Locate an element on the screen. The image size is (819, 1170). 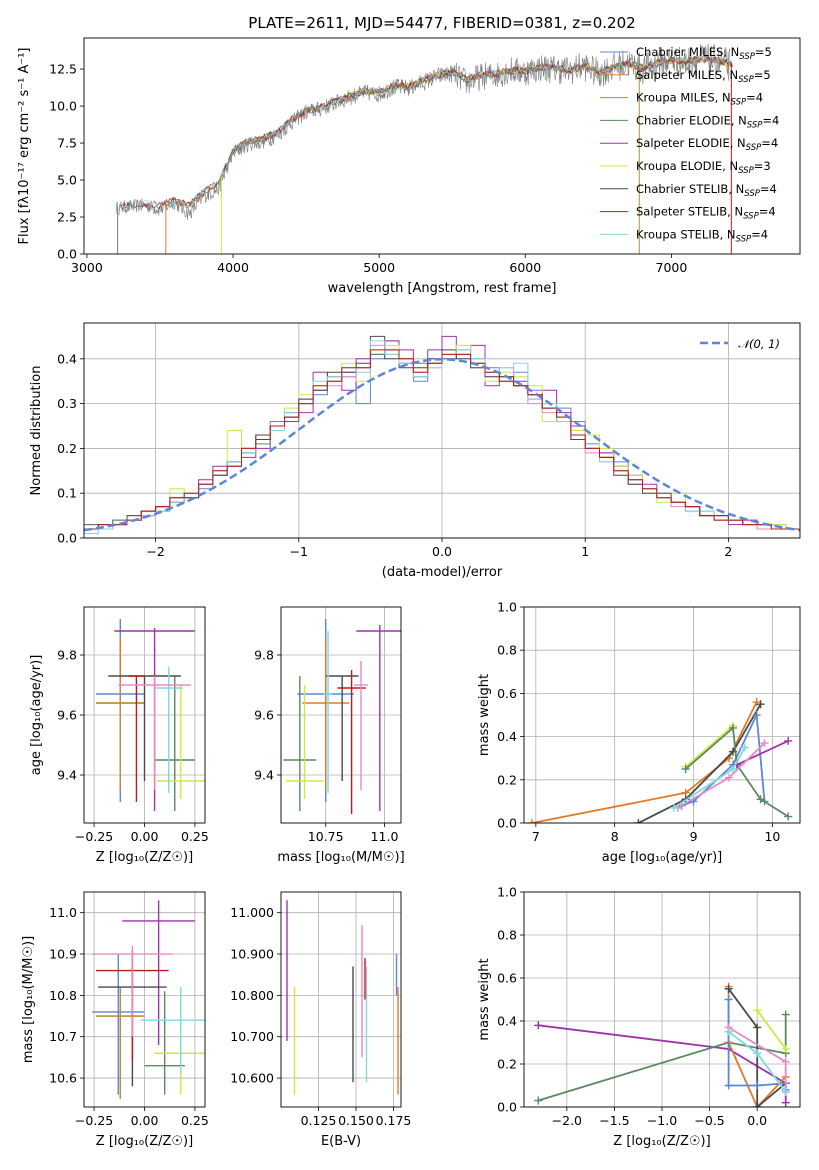
weight_vs_Z-plot-area is located at coordinates (662, 1044).